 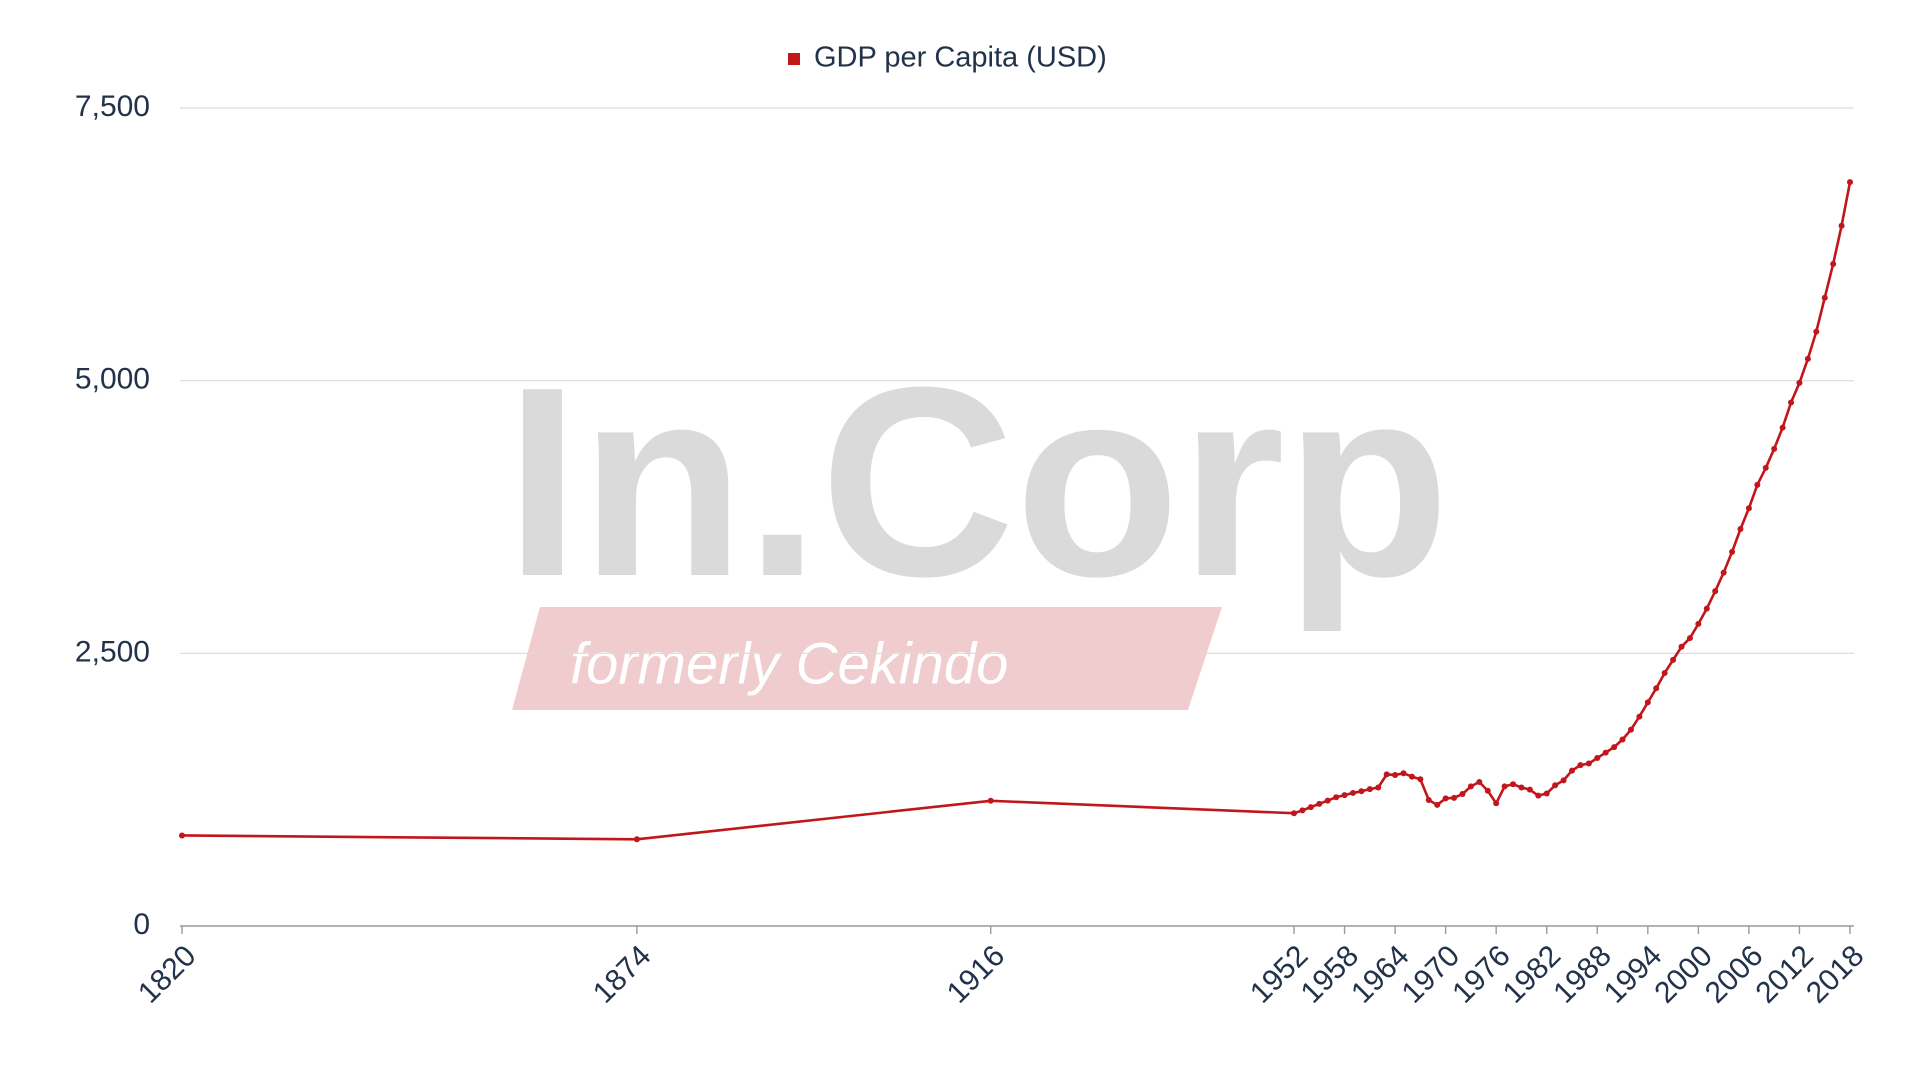 What do you see at coordinates (976, 974) in the screenshot?
I see `x-tick-label: 1916` at bounding box center [976, 974].